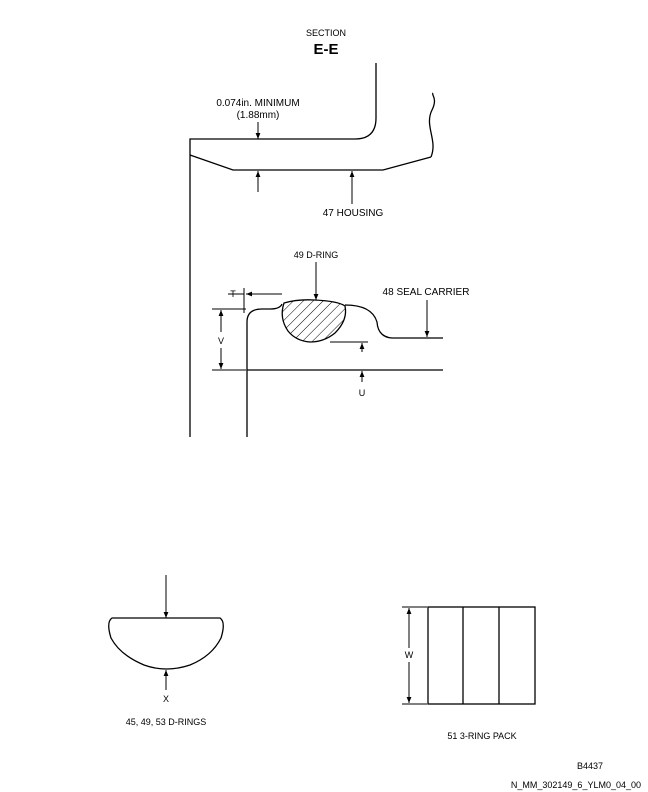 The height and width of the screenshot is (792, 648). Describe the element at coordinates (590, 766) in the screenshot. I see `figure-code: B4437` at that location.